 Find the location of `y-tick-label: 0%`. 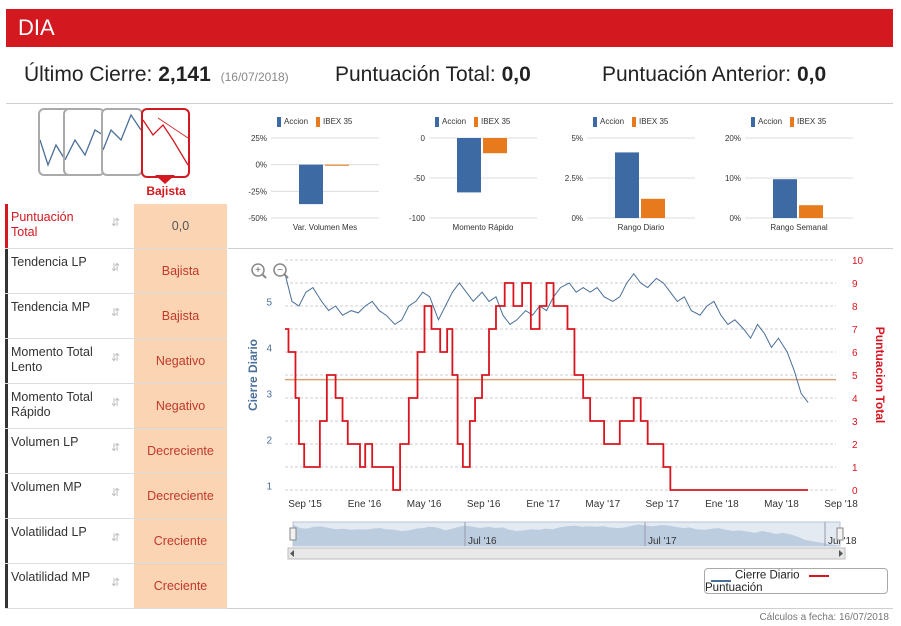

y-tick-label: 0% is located at coordinates (577, 218).